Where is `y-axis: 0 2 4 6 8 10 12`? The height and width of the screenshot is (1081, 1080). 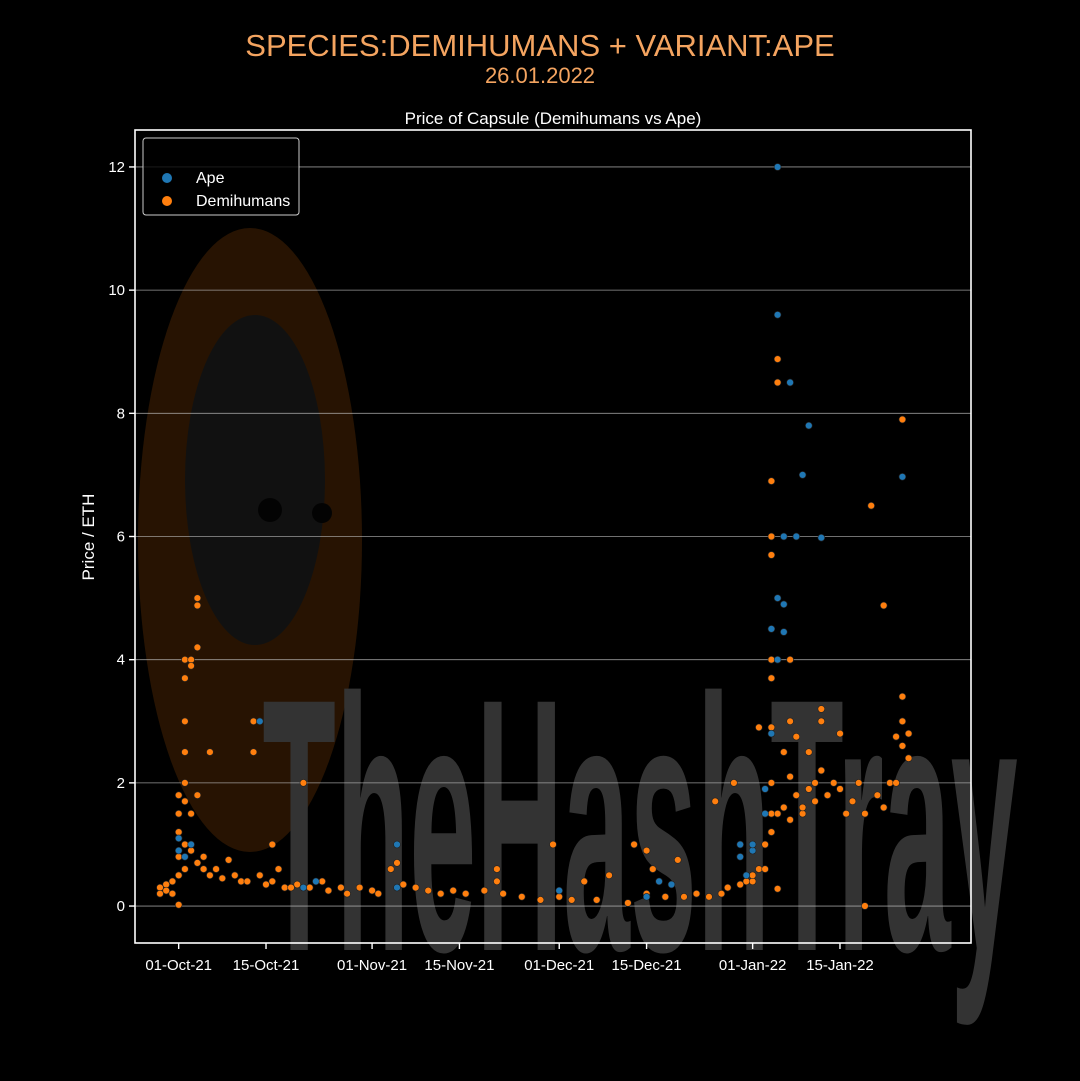
y-axis: 0 2 4 6 8 10 12 is located at coordinates (121, 537).